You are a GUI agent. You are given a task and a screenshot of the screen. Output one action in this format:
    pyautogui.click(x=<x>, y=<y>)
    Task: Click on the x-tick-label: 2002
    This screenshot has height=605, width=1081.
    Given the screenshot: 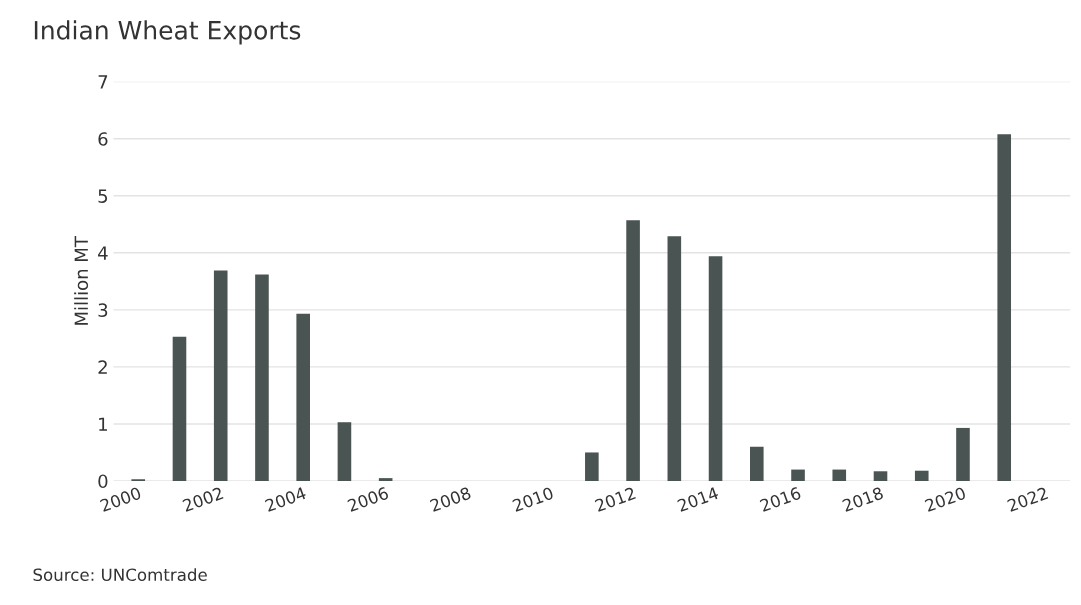 What is the action you would take?
    pyautogui.click(x=203, y=499)
    